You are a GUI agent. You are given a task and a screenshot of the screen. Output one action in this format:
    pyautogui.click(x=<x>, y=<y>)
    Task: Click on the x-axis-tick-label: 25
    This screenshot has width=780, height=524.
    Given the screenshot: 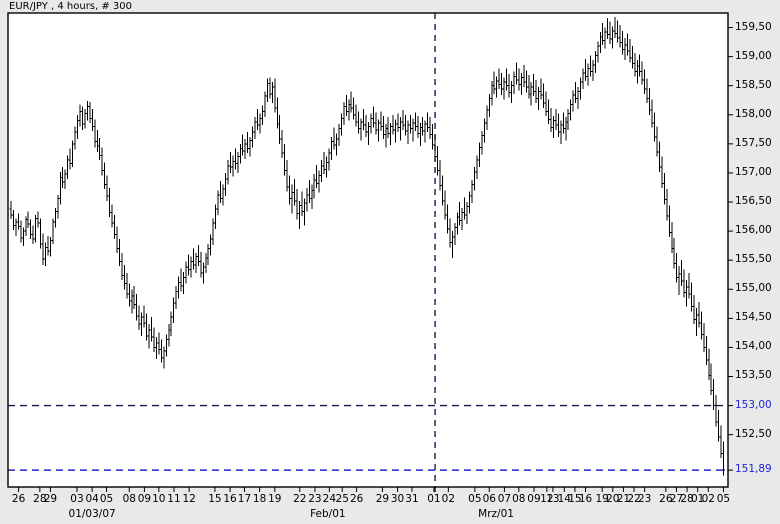 What is the action you would take?
    pyautogui.click(x=342, y=499)
    